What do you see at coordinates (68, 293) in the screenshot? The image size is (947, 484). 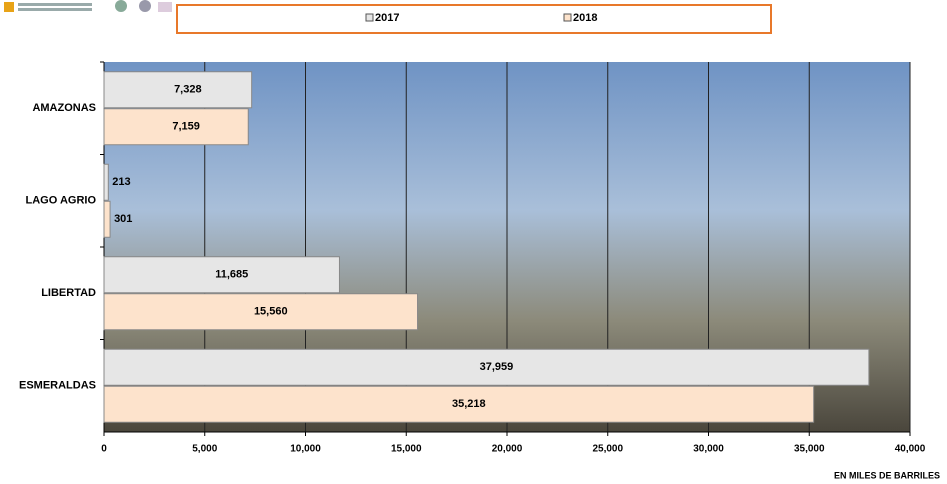 I see `y-tick-label: LIBERTAD` at bounding box center [68, 293].